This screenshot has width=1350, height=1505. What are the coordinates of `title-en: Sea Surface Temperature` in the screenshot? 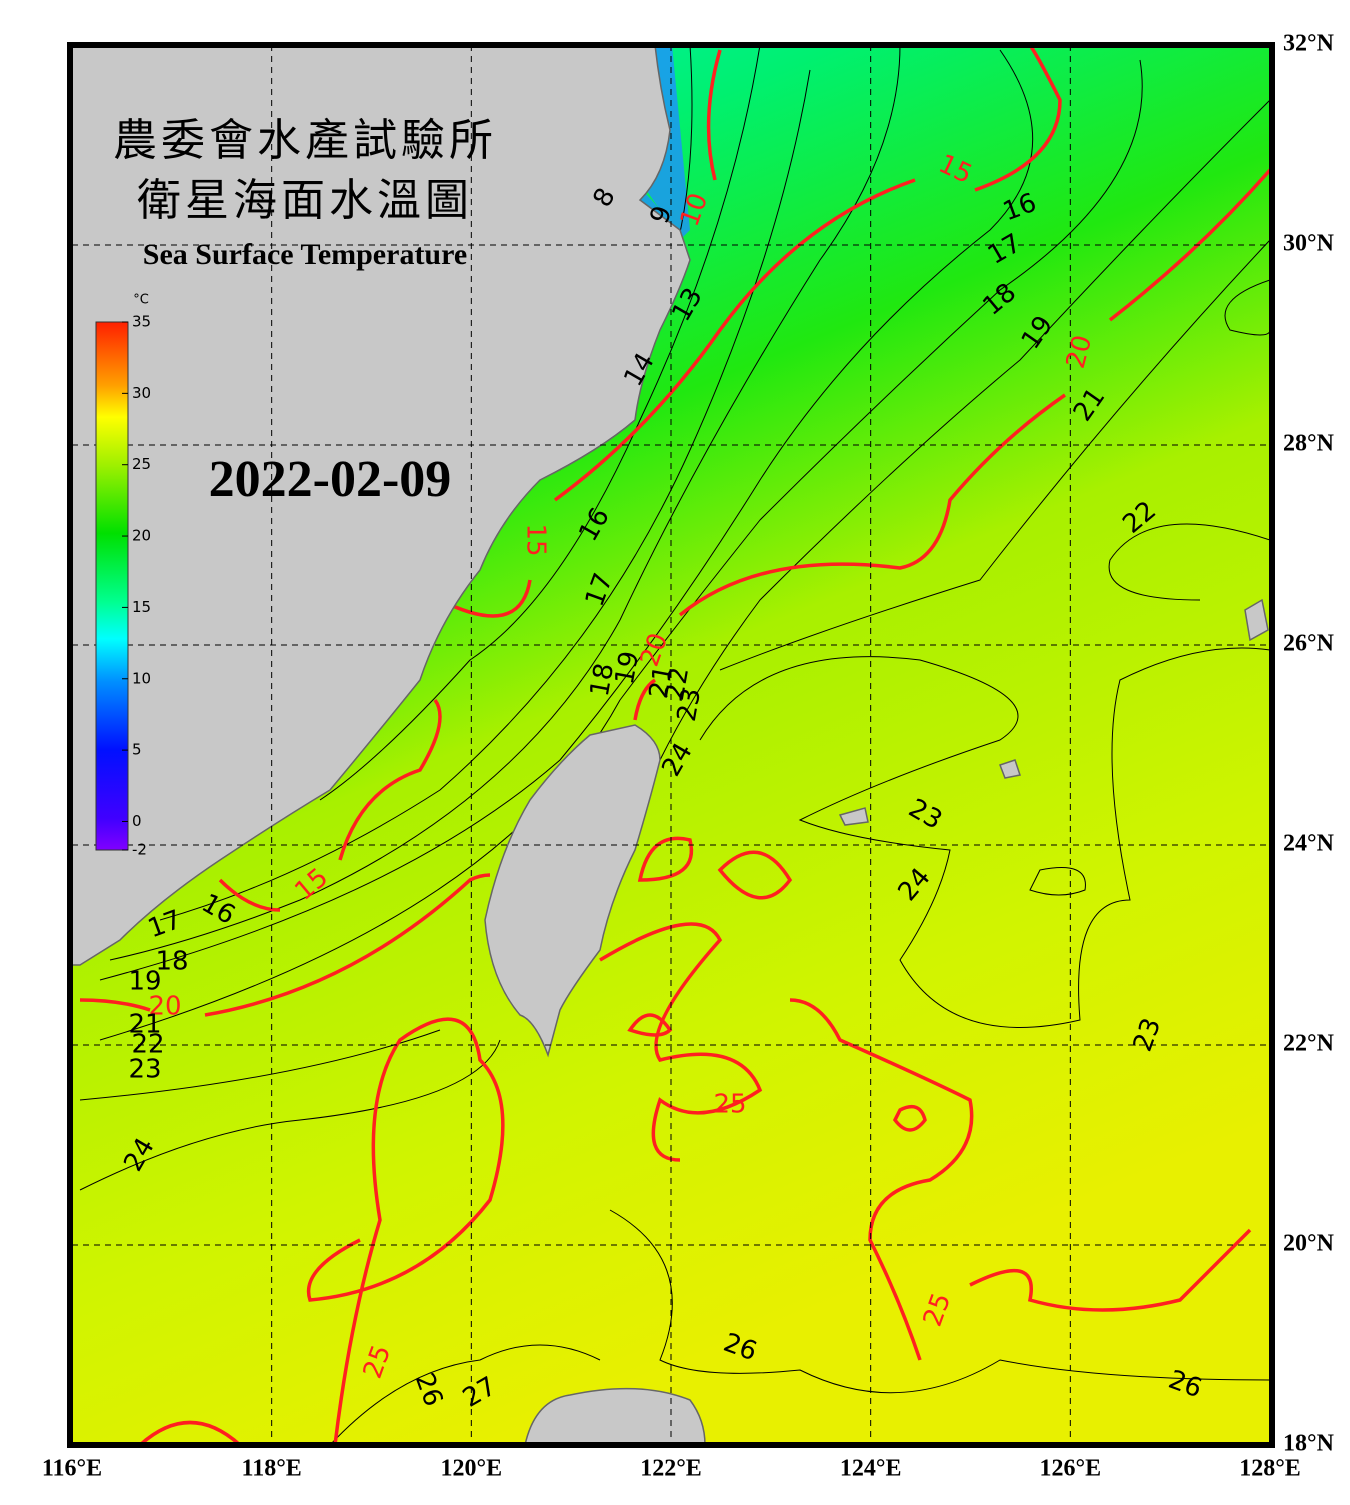 It's located at (305, 254).